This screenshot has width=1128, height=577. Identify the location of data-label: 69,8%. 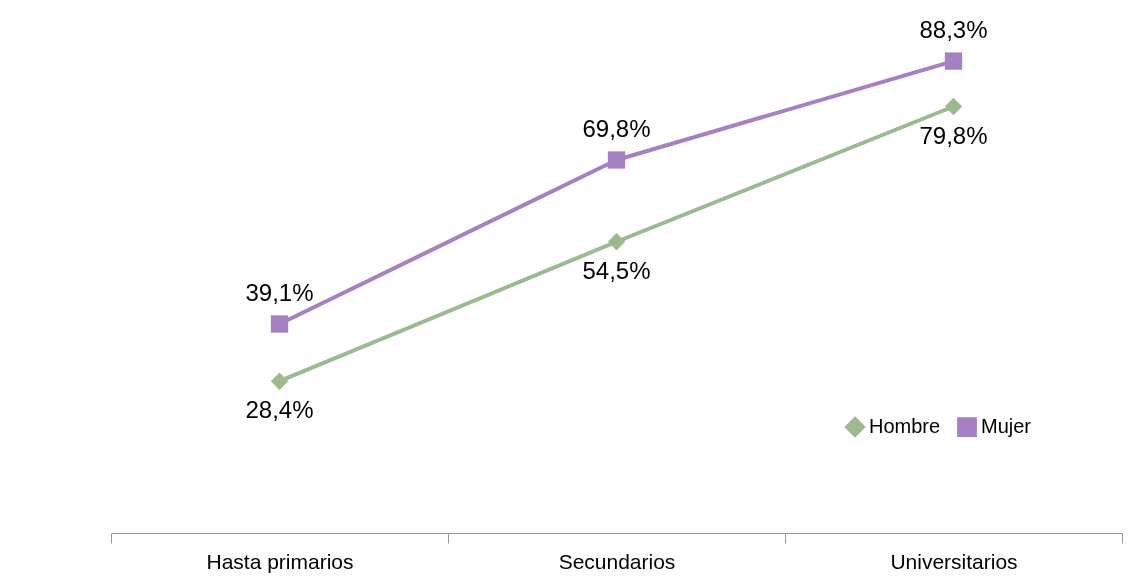
(616, 128).